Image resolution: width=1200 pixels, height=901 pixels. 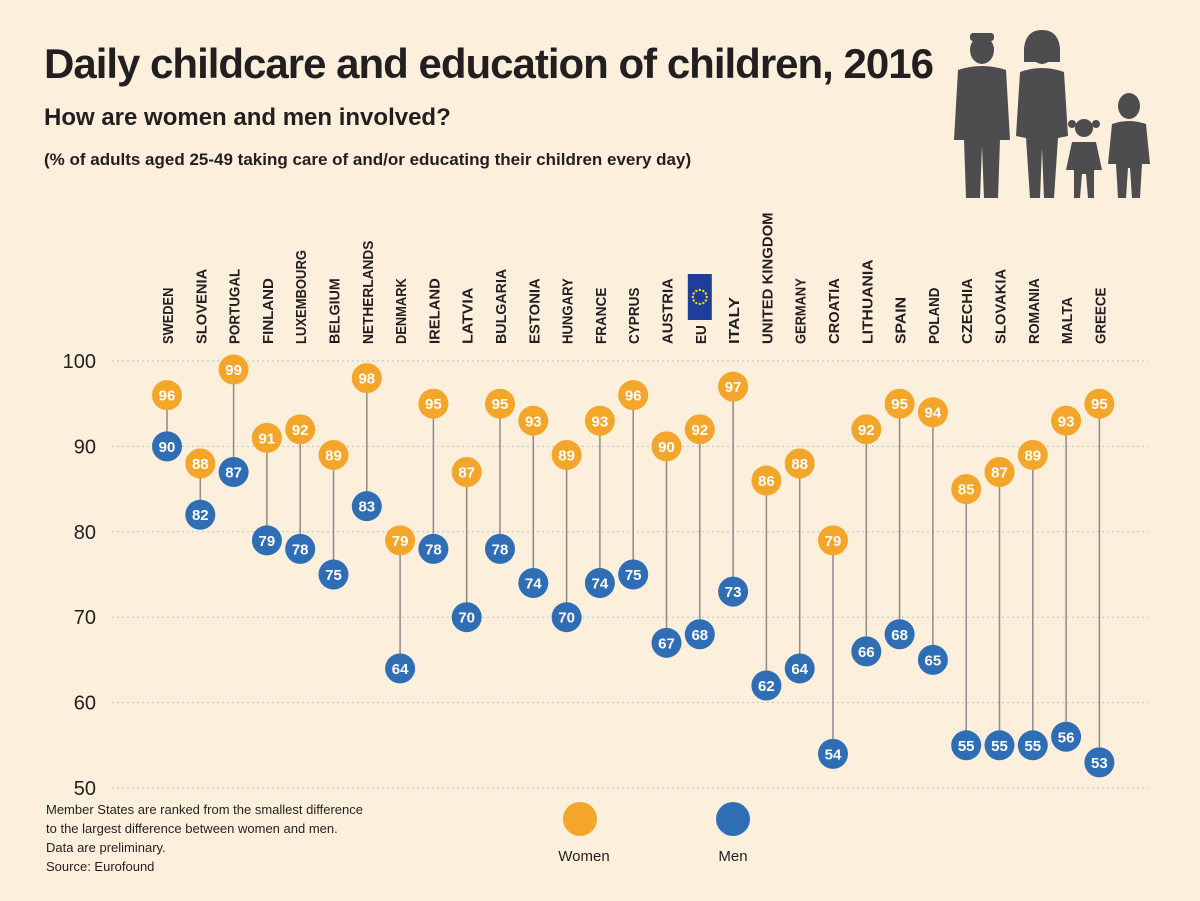 I want to click on women-value-label: 97, so click(x=733, y=387).